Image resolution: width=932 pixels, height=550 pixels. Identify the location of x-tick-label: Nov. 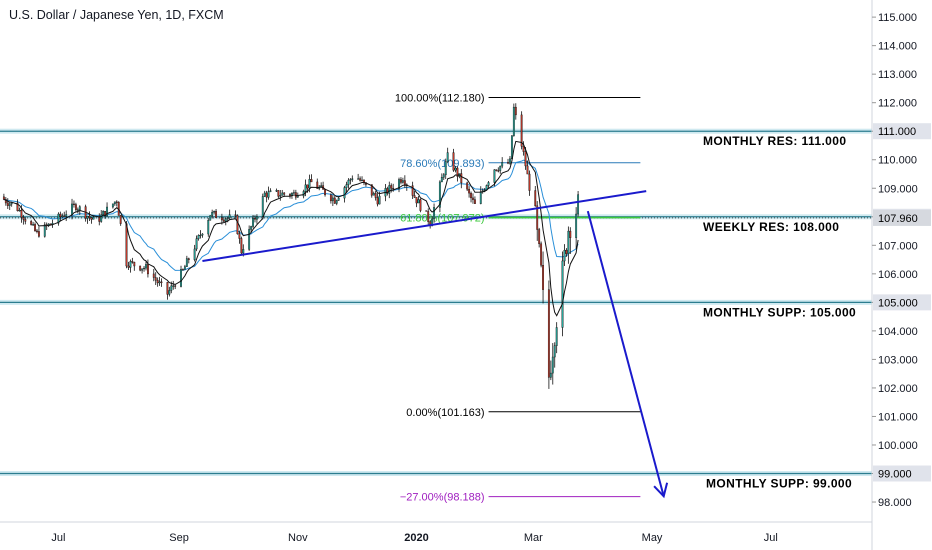
(298, 538).